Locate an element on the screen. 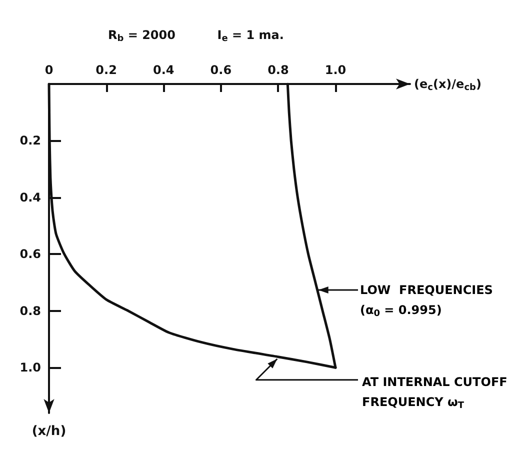 This screenshot has height=458, width=523. y-tick-label: 0.6 is located at coordinates (30, 254).